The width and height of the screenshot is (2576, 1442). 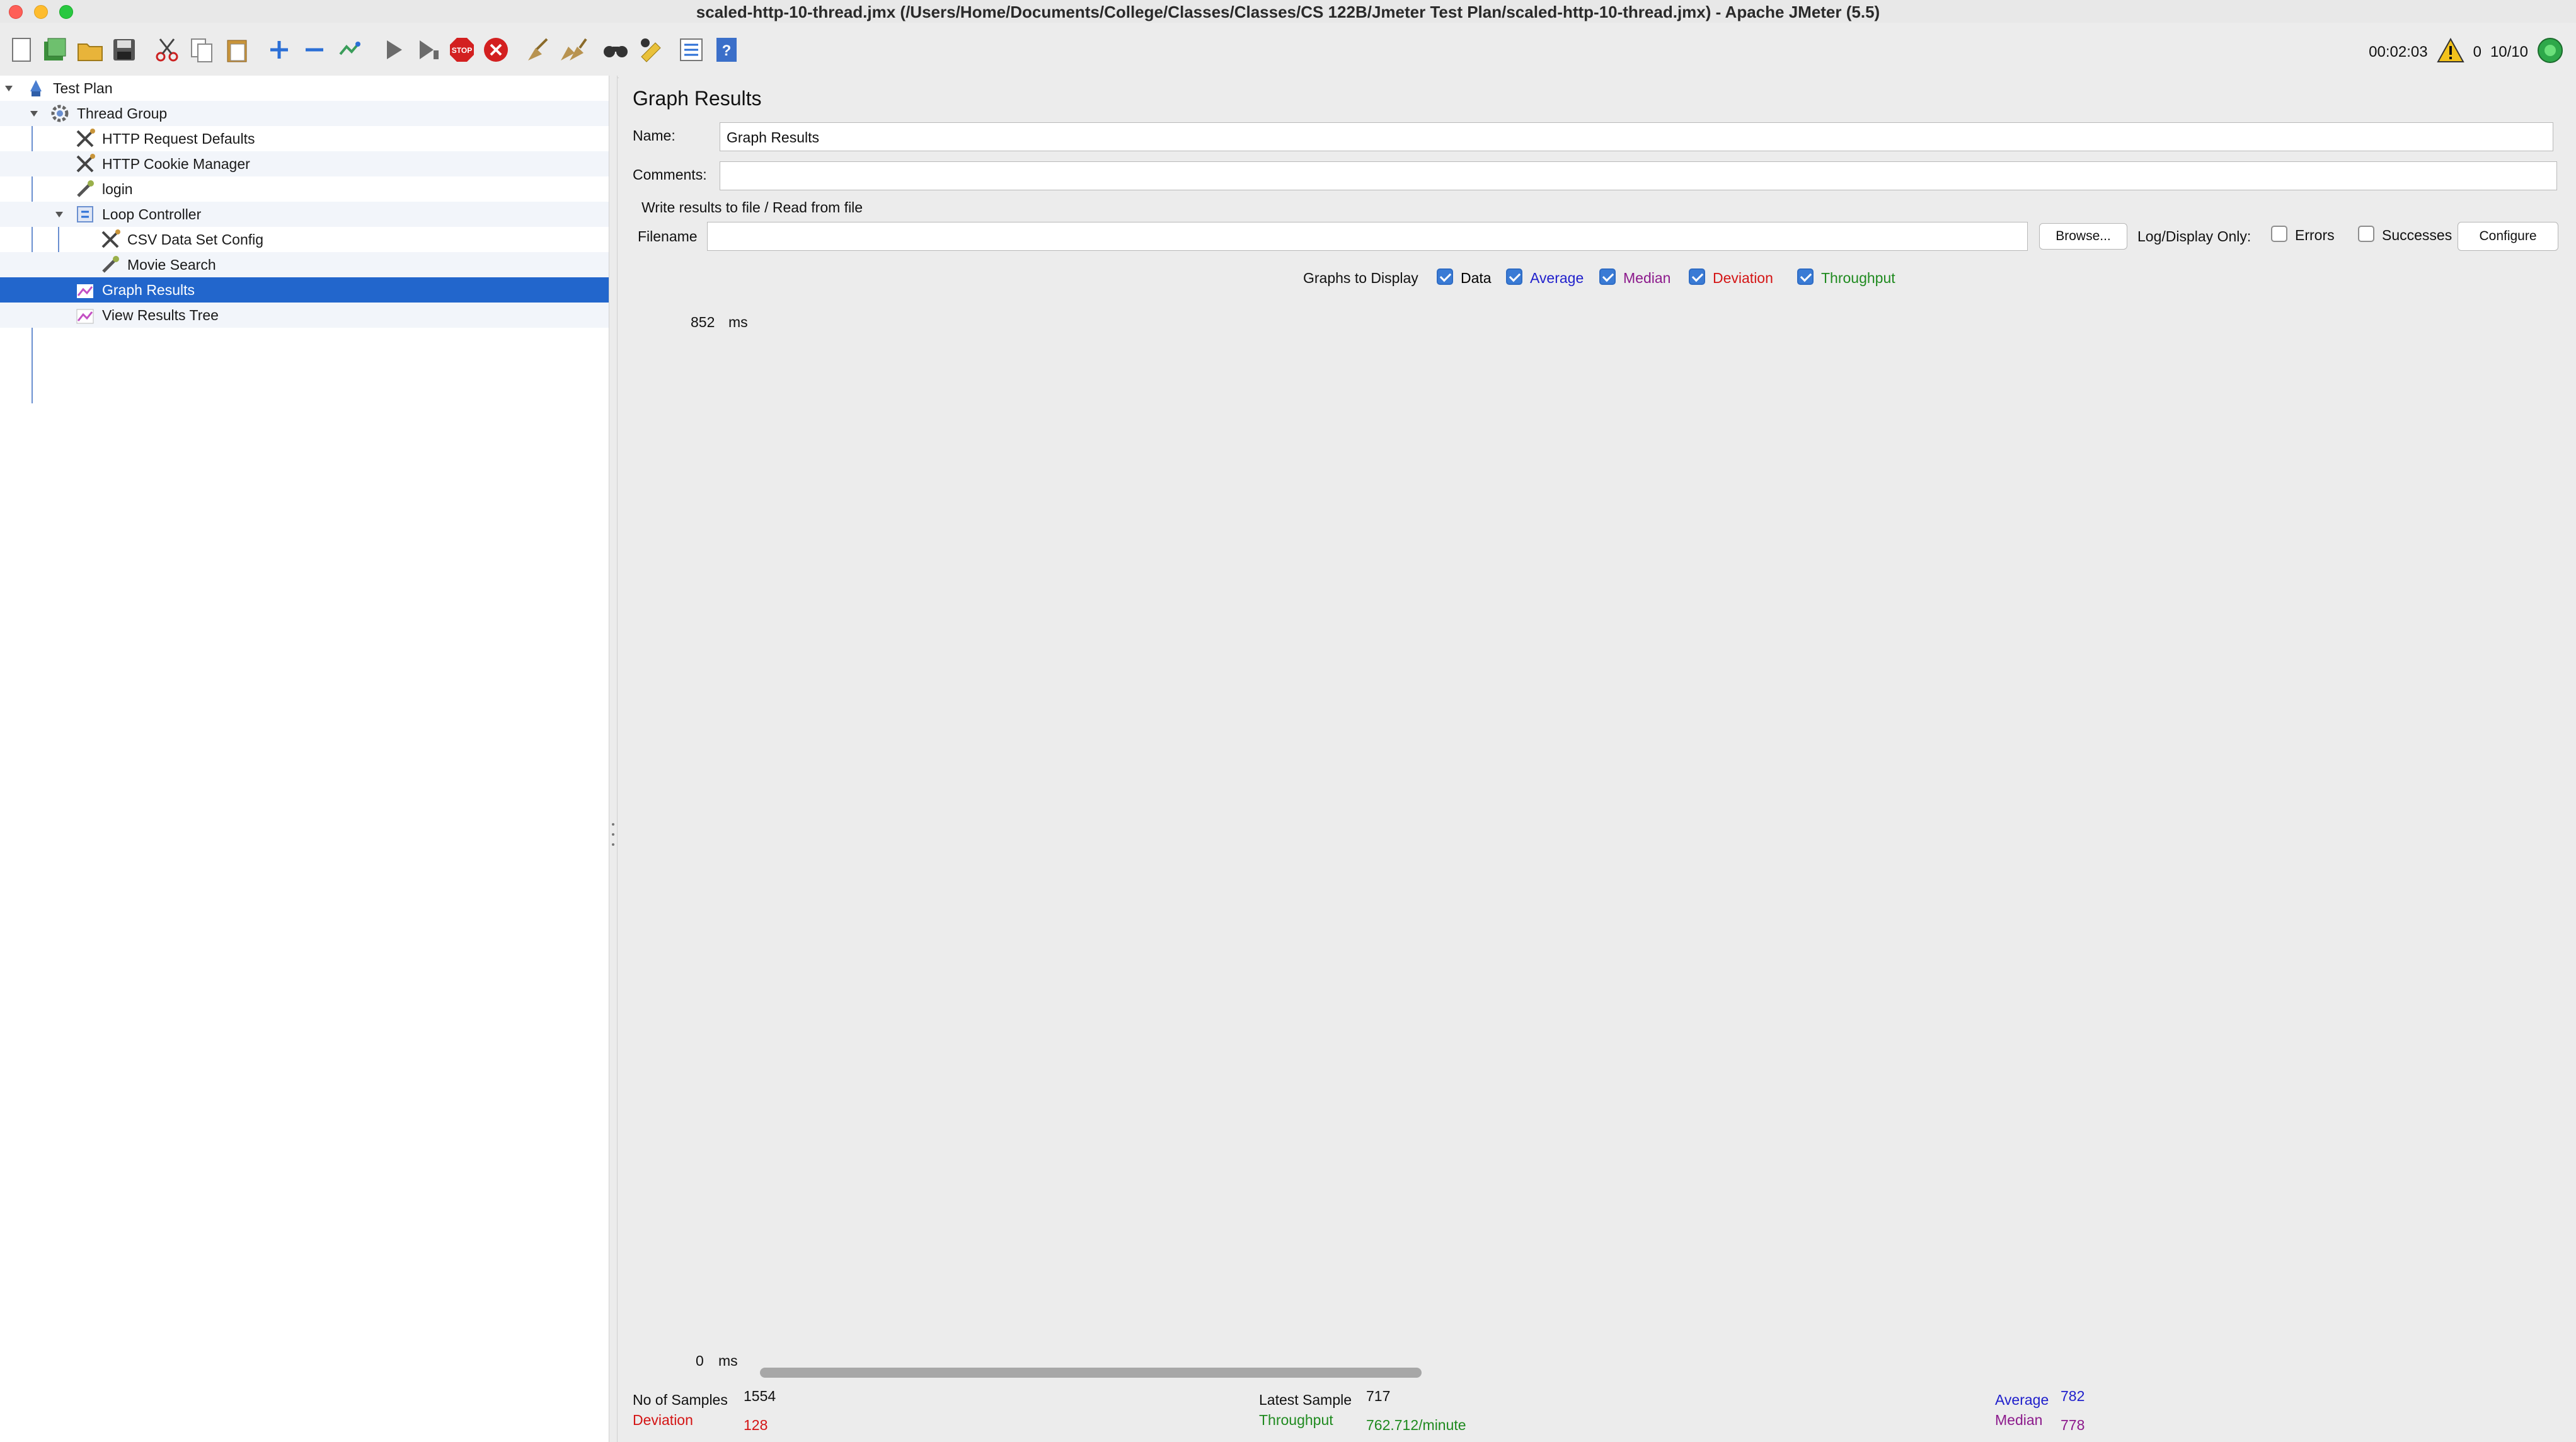 I want to click on y-axis-min-label: 0, so click(x=700, y=1361).